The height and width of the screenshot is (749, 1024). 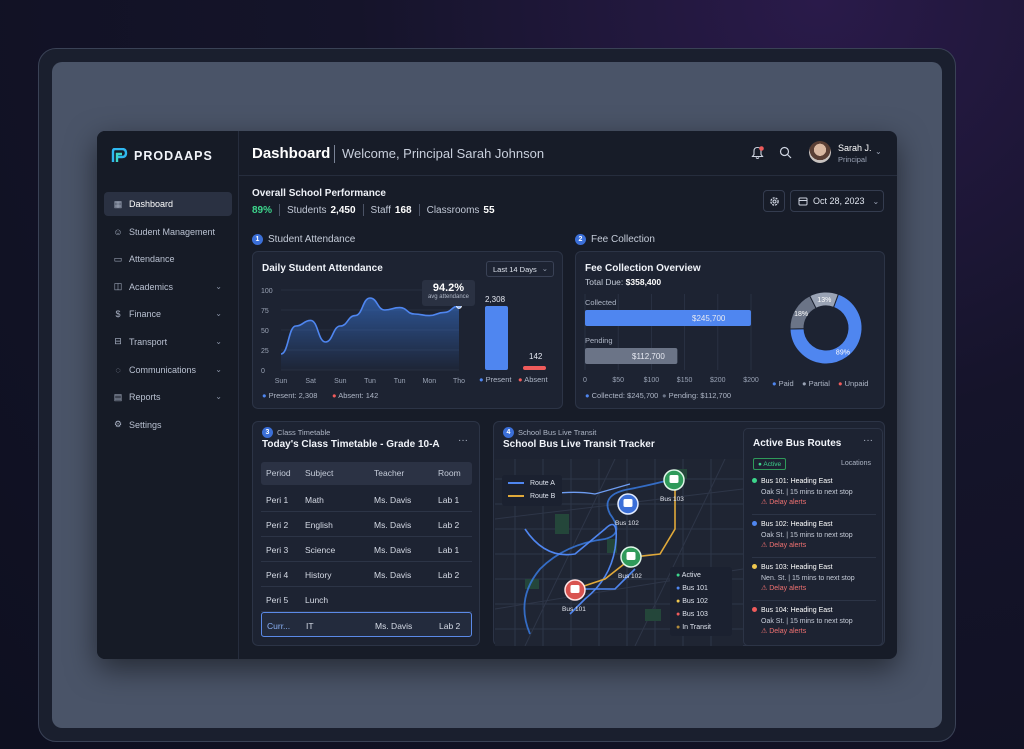 What do you see at coordinates (168, 425) in the screenshot?
I see `sidebar-item-settings: ⚙ Settings` at bounding box center [168, 425].